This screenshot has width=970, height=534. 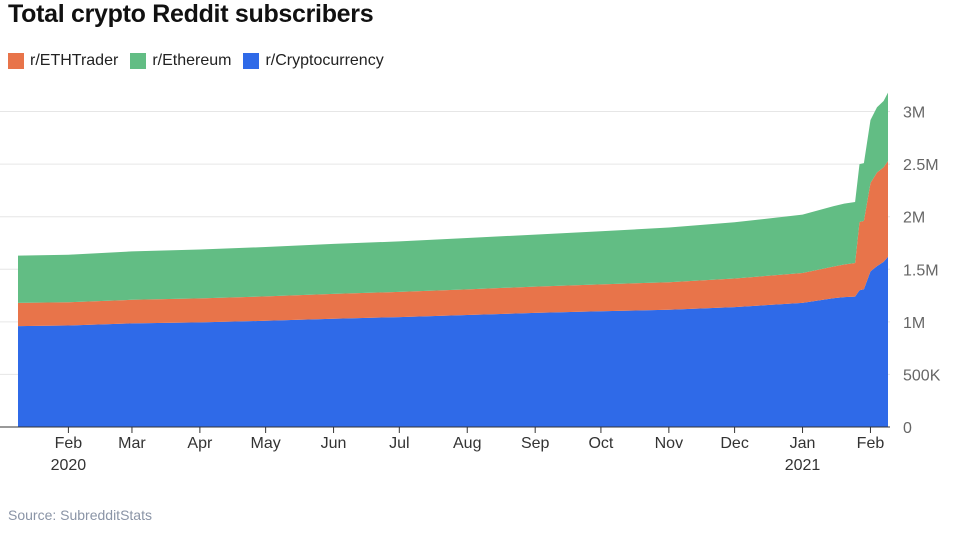 I want to click on x-tick-label: Jun, so click(x=334, y=443).